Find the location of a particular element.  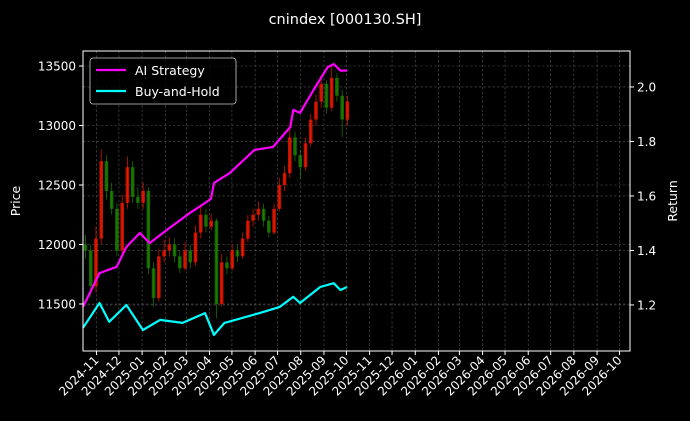

y-left-tick-label: 13500 is located at coordinates (57, 66).